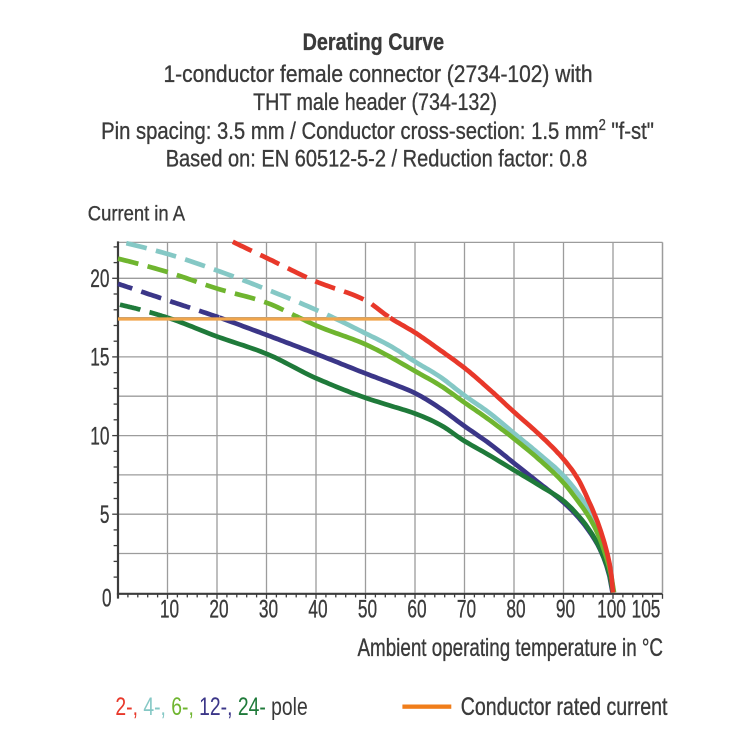 Image resolution: width=750 pixels, height=755 pixels. What do you see at coordinates (99, 358) in the screenshot?
I see `svg-text: 15` at bounding box center [99, 358].